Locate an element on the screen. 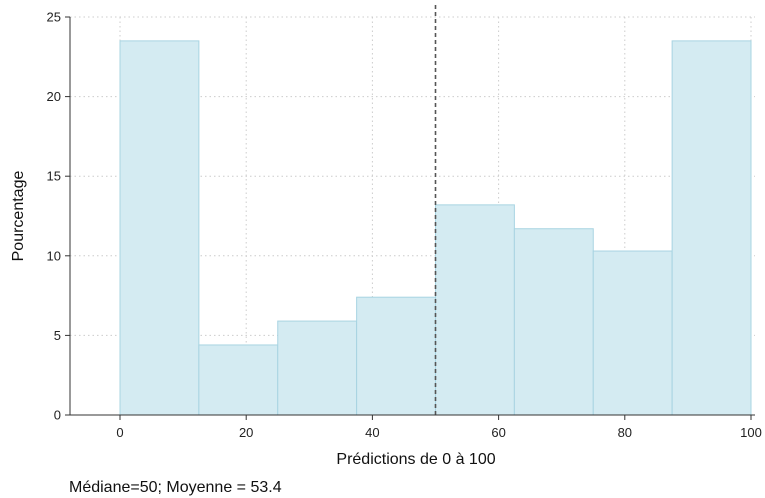  x-tick-label: 40 is located at coordinates (372, 432).